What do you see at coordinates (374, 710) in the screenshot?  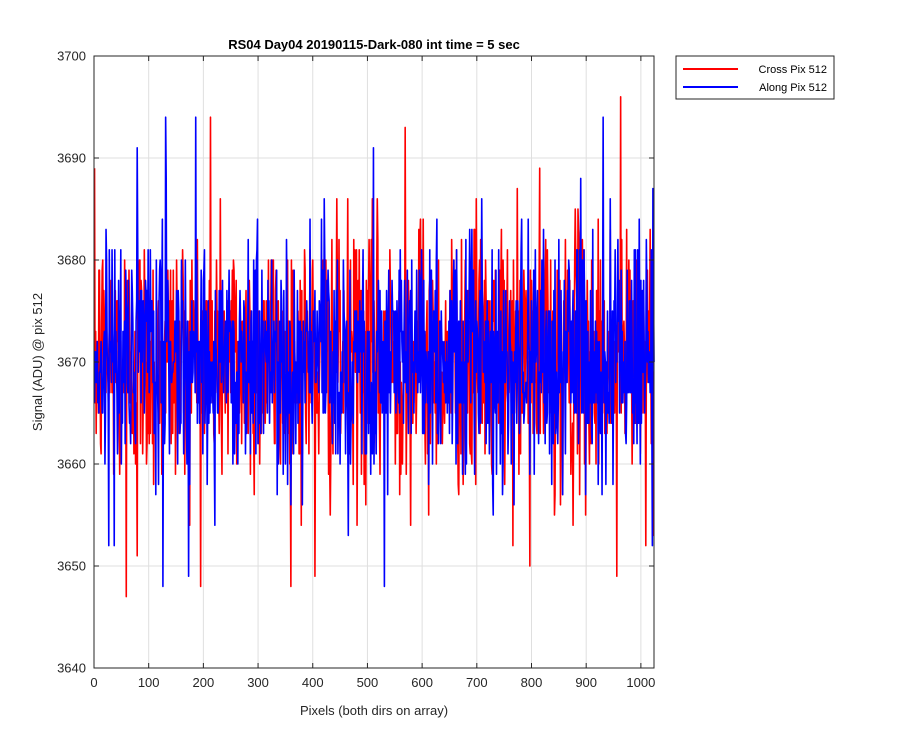 I see `x-axis-label: Pixels (both dirs on array)` at bounding box center [374, 710].